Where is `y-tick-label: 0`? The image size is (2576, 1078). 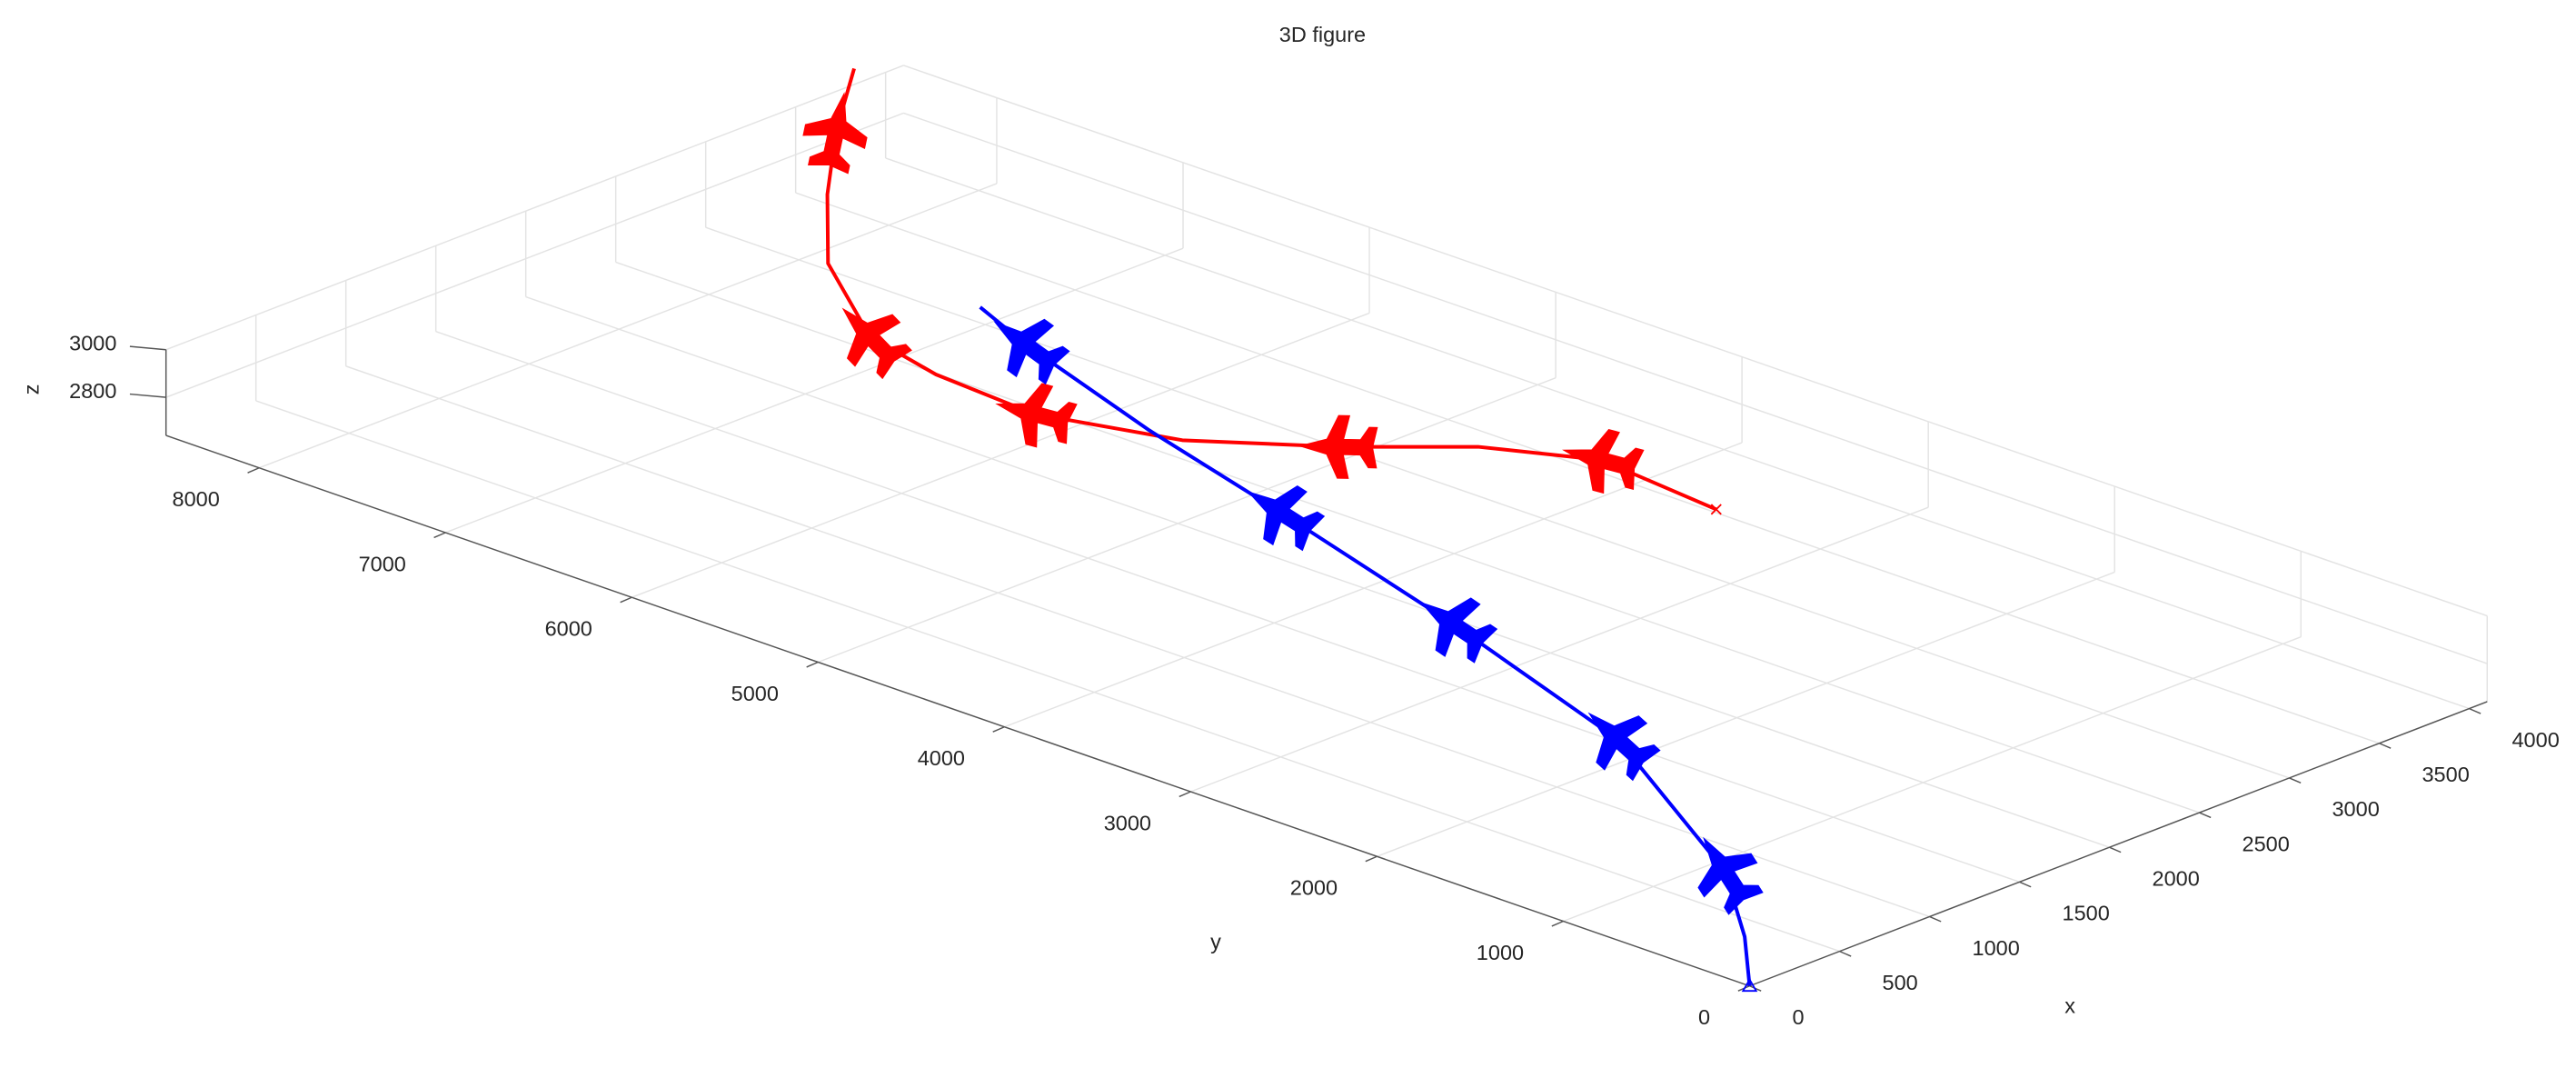 y-tick-label: 0 is located at coordinates (1704, 1017).